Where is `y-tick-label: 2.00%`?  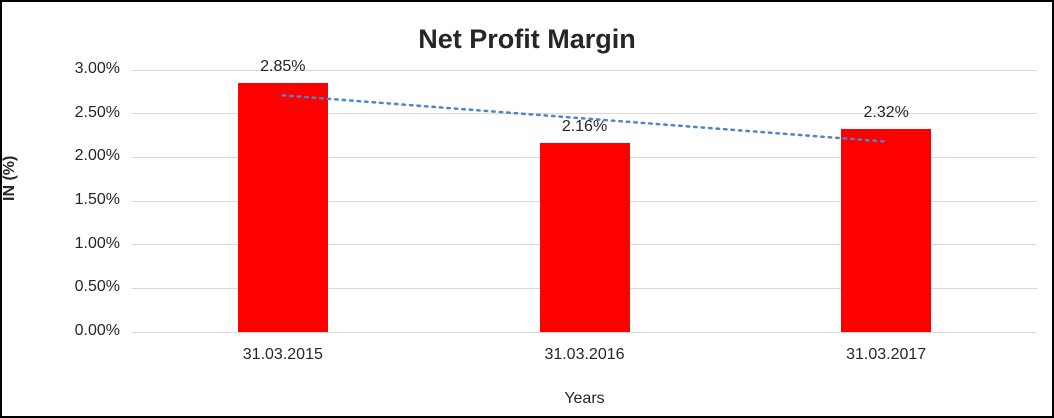 y-tick-label: 2.00% is located at coordinates (97, 156).